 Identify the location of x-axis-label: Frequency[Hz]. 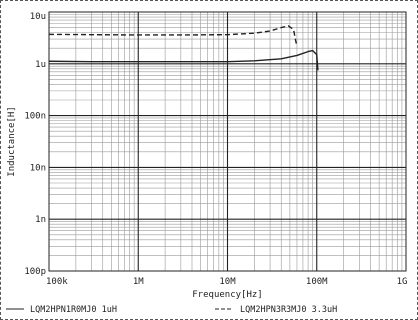
(227, 295).